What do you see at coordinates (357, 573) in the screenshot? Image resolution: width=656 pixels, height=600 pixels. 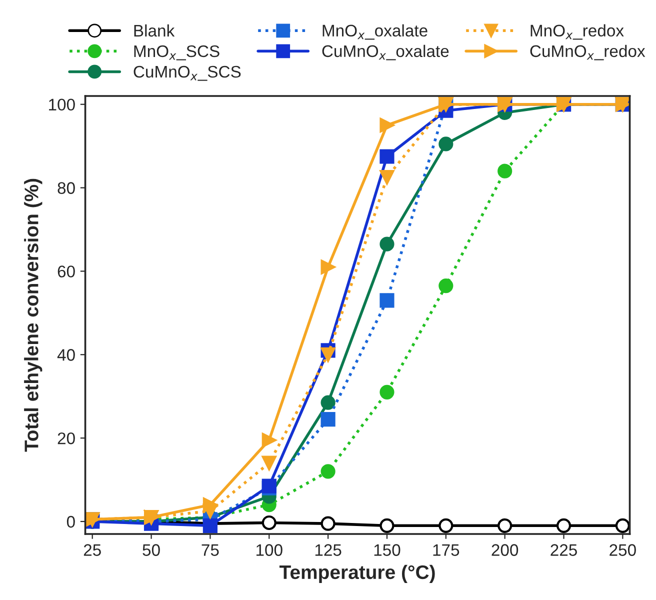 I see `x-axis-title: Temperature (°C)` at bounding box center [357, 573].